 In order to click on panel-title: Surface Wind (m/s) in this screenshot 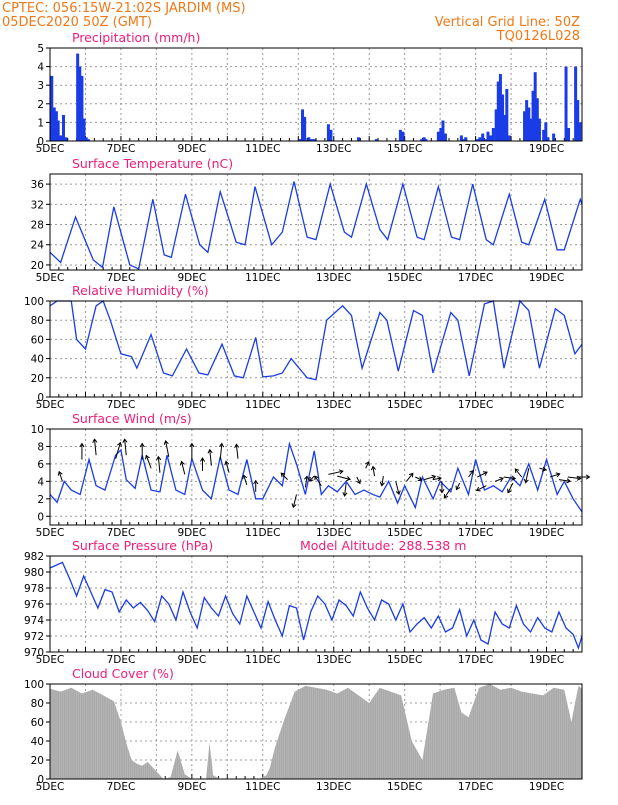, I will do `click(132, 418)`.